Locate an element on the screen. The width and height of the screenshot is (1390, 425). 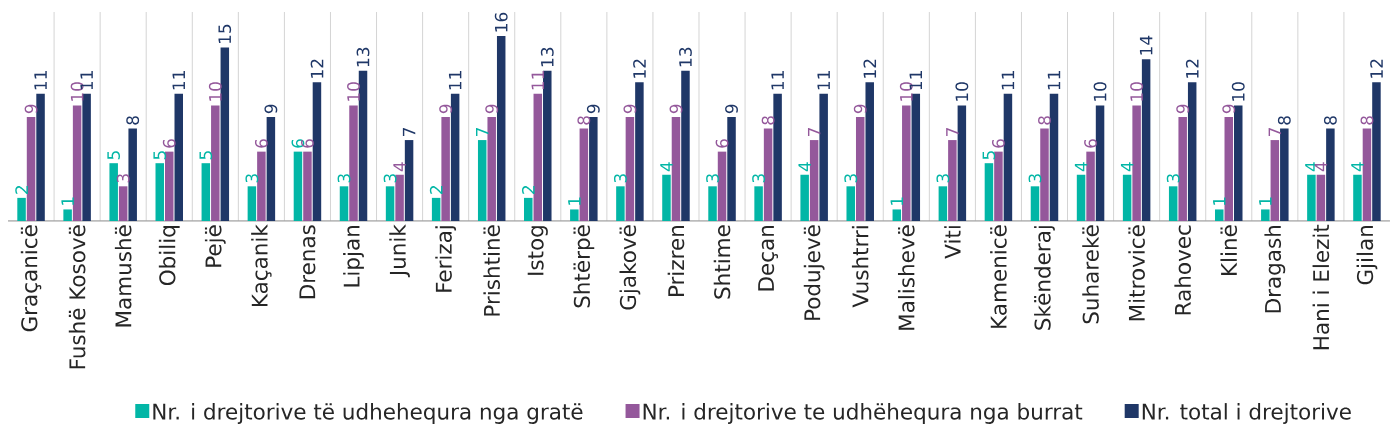
x-tick-label: Lipjan is located at coordinates (353, 256).